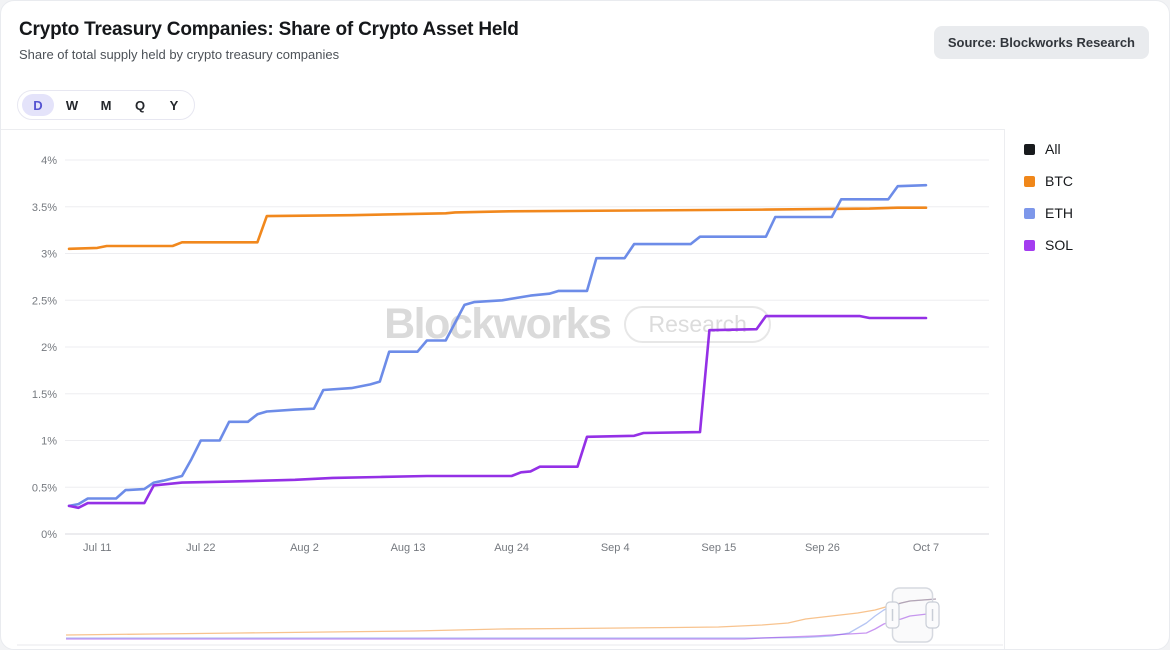  Describe the element at coordinates (1029, 213) in the screenshot. I see `legend-swatch-eth` at that location.